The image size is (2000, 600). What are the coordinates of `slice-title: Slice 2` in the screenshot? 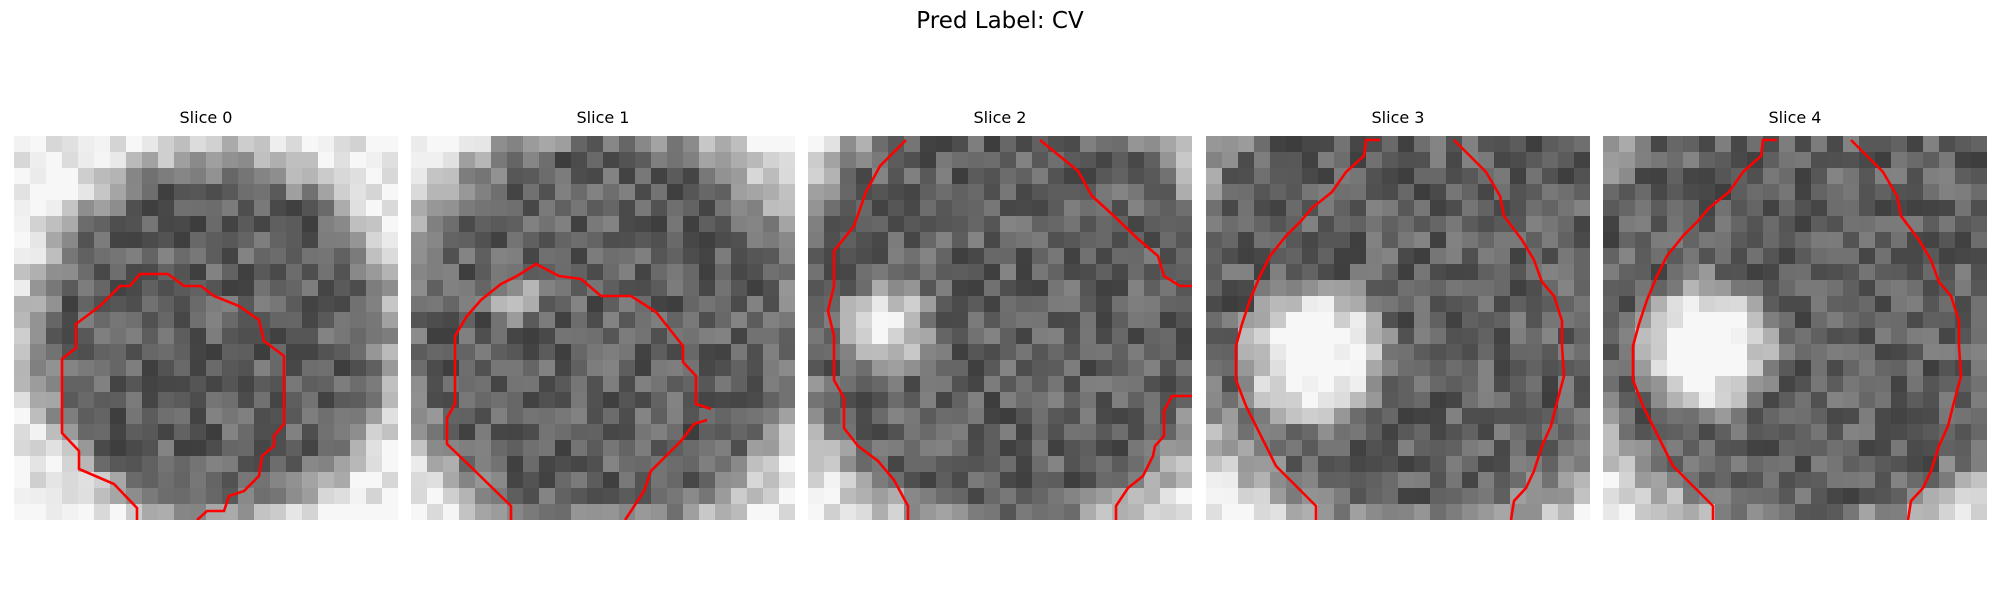 It's located at (1000, 117).